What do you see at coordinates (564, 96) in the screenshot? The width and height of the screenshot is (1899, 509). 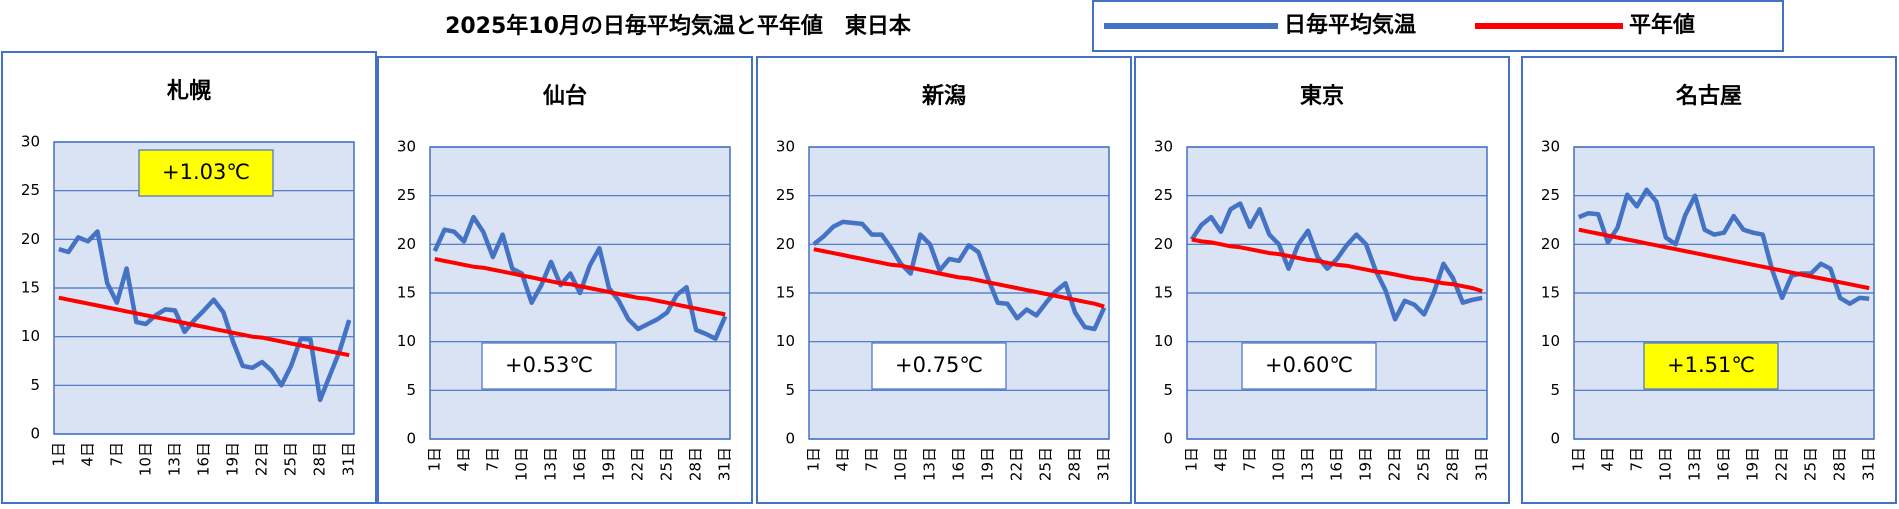 I see `chart-title: 仙台` at bounding box center [564, 96].